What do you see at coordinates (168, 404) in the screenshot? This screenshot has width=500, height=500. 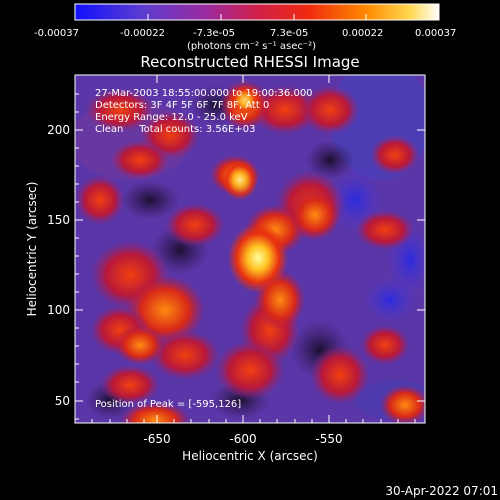 I see `peak-position: Position of Peak = [-595,126]` at bounding box center [168, 404].